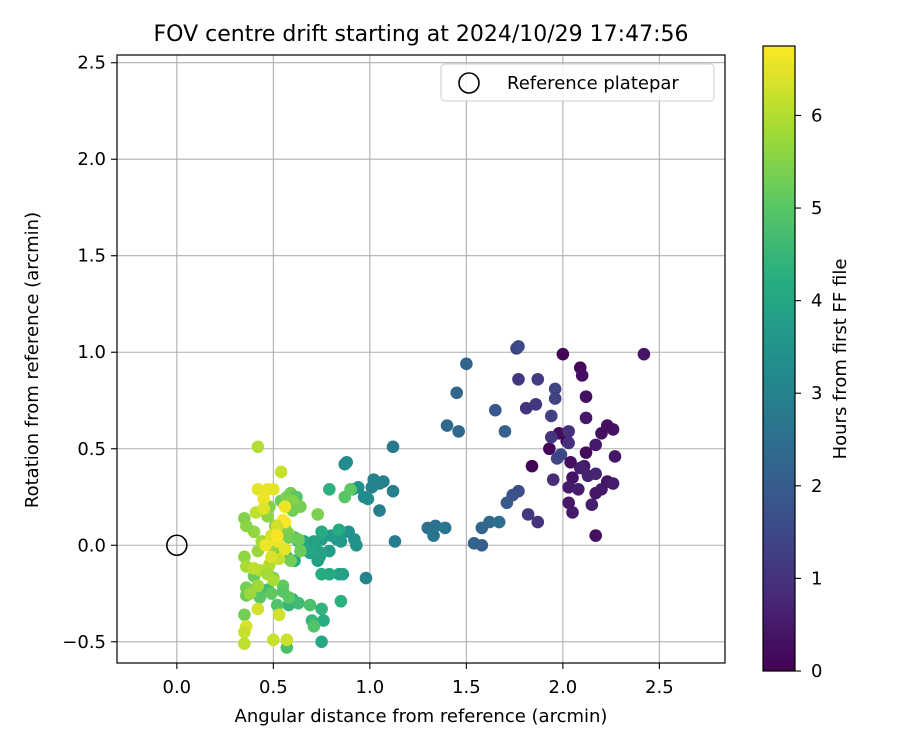  What do you see at coordinates (659, 687) in the screenshot?
I see `x-tick-label: 2.5` at bounding box center [659, 687].